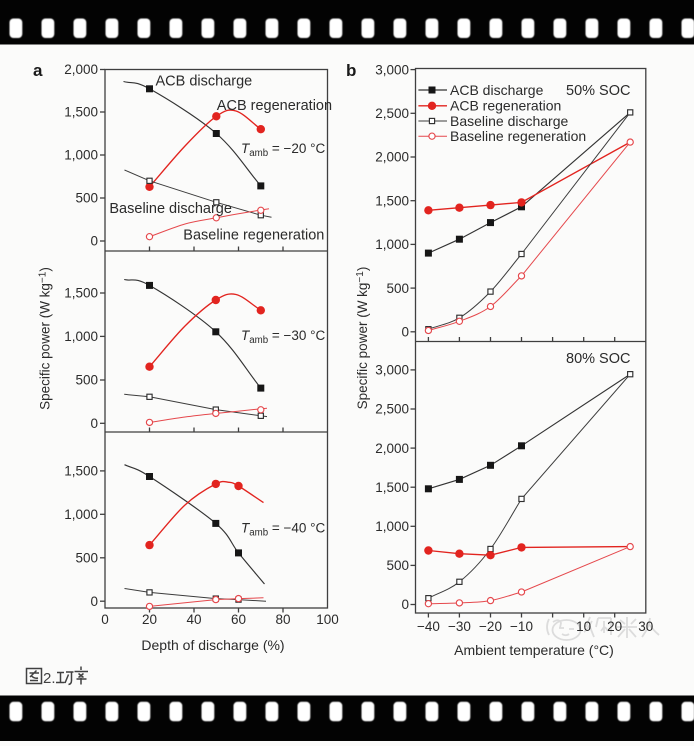  What do you see at coordinates (238, 619) in the screenshot?
I see `svg-text: 60` at bounding box center [238, 619].